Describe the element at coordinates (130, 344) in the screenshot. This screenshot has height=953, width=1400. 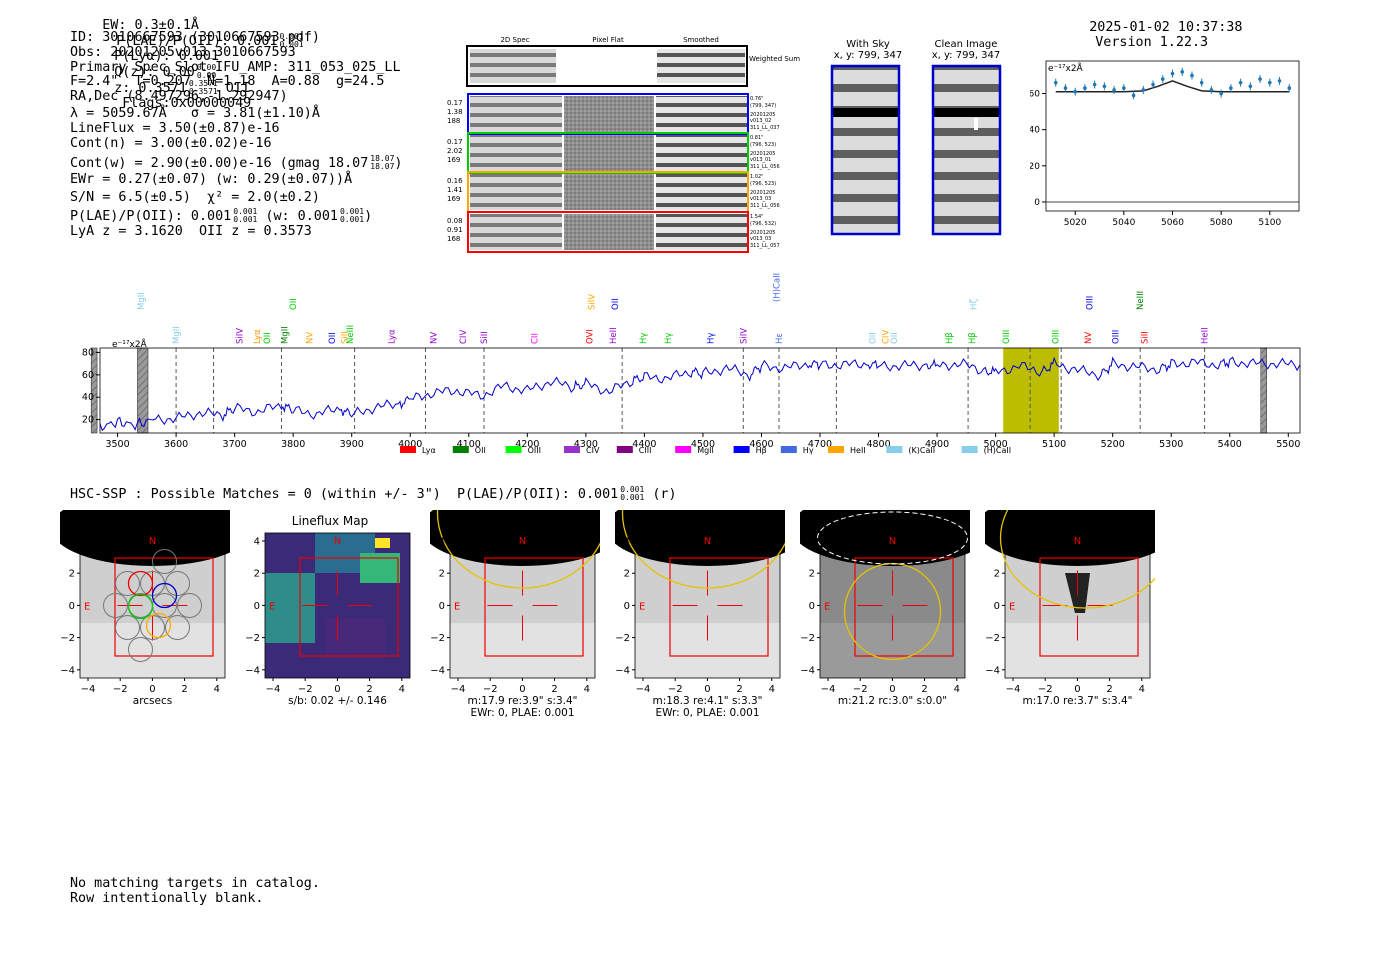
I see `spectrum-yunit-label: e⁻¹⁷x2Å` at that location.